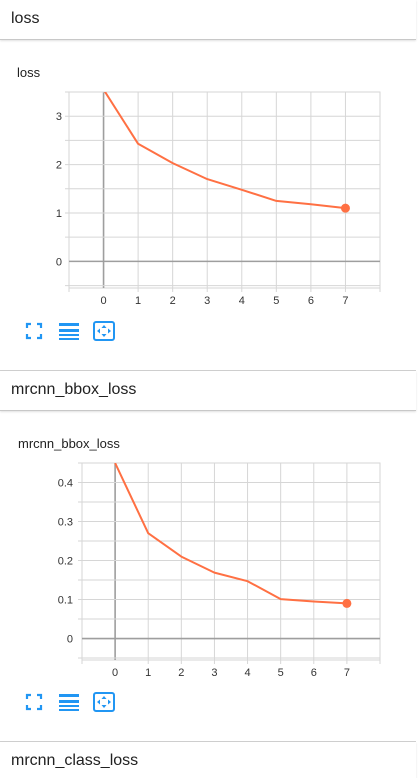 The image size is (418, 778). Describe the element at coordinates (65, 601) in the screenshot. I see `y-tick-label: 0.1` at that location.